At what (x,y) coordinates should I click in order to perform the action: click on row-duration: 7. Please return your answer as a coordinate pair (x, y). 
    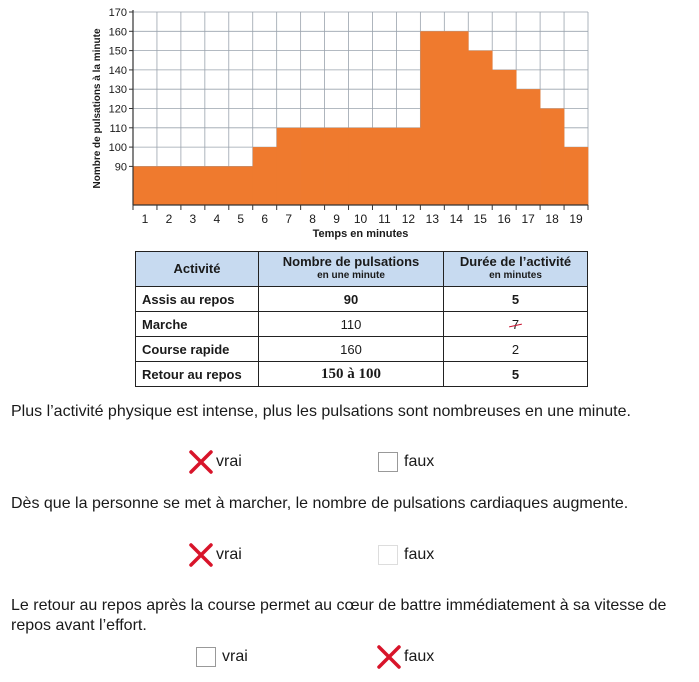
    Looking at the image, I should click on (515, 324).